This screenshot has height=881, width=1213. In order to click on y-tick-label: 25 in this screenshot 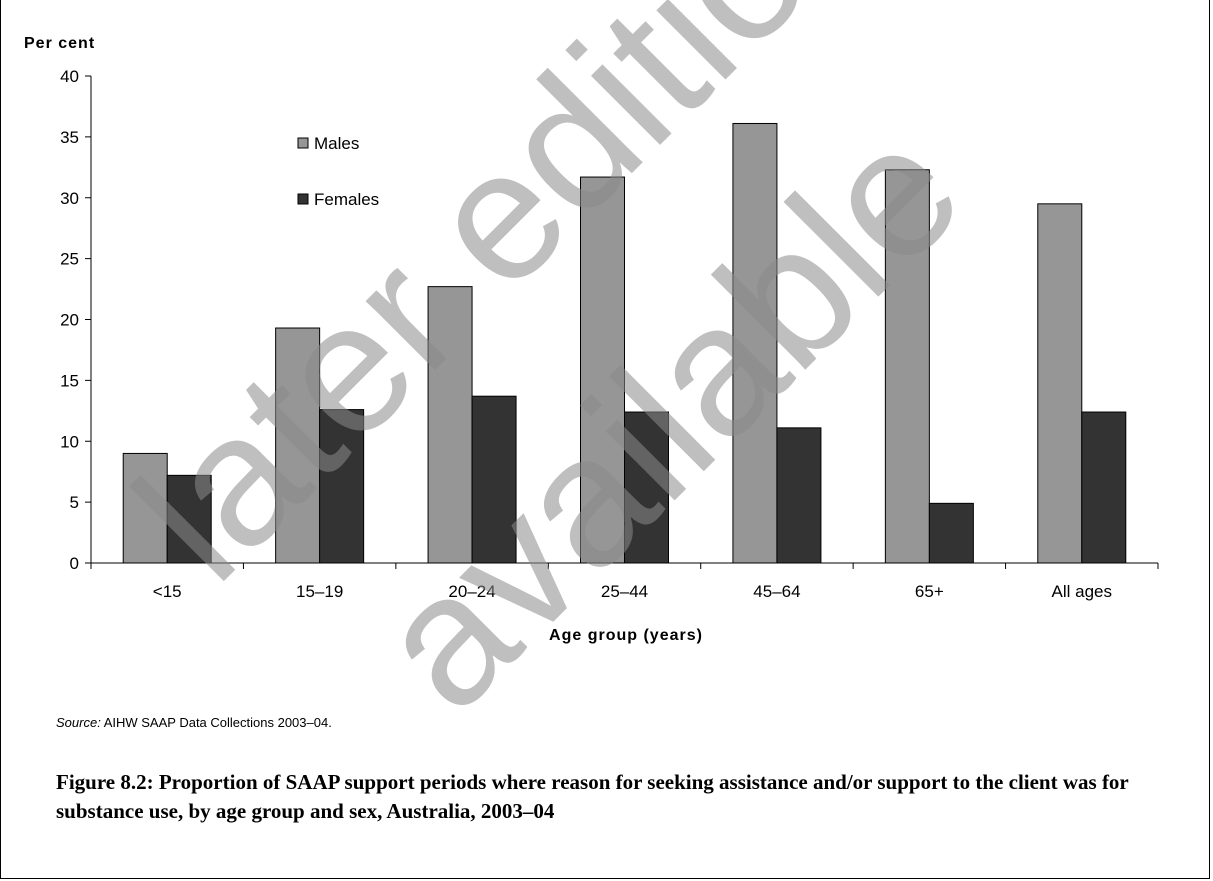, I will do `click(69, 259)`.